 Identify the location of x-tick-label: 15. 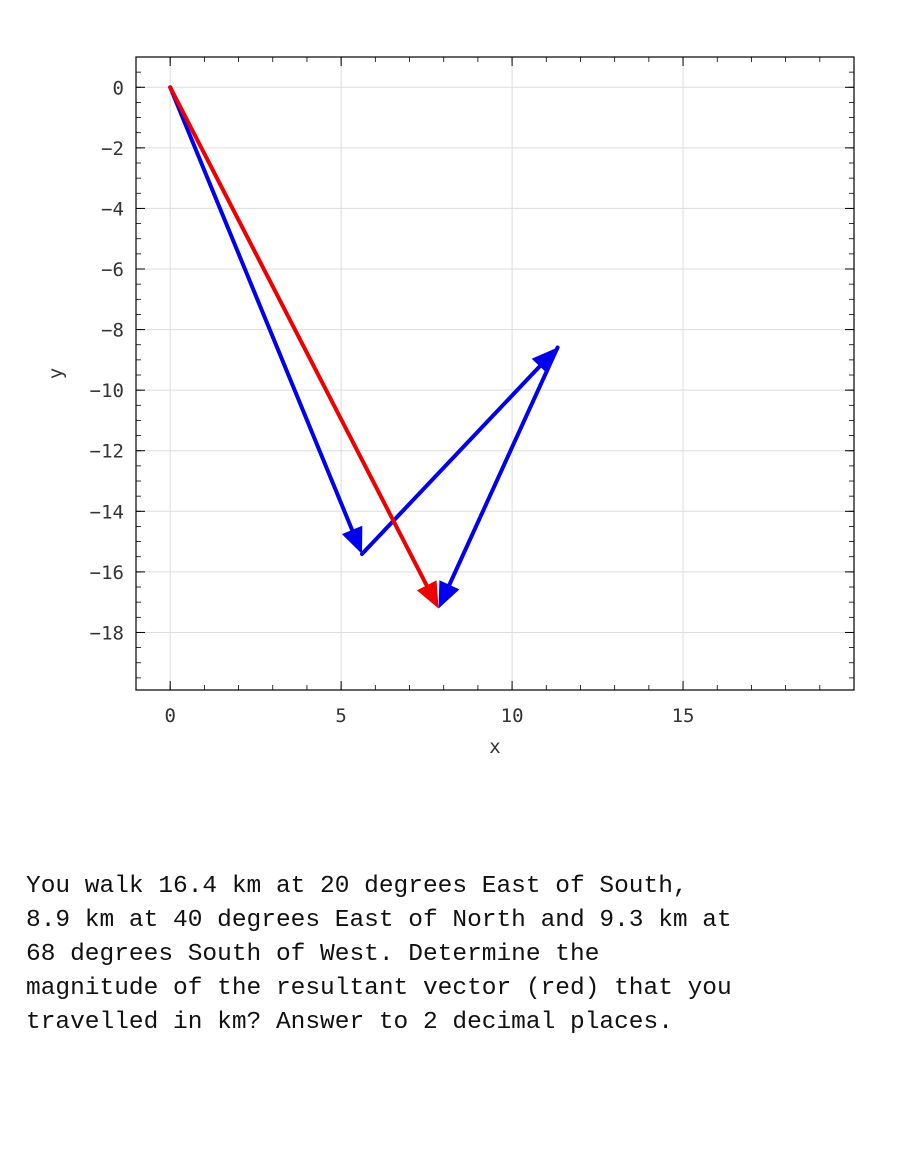
(683, 716).